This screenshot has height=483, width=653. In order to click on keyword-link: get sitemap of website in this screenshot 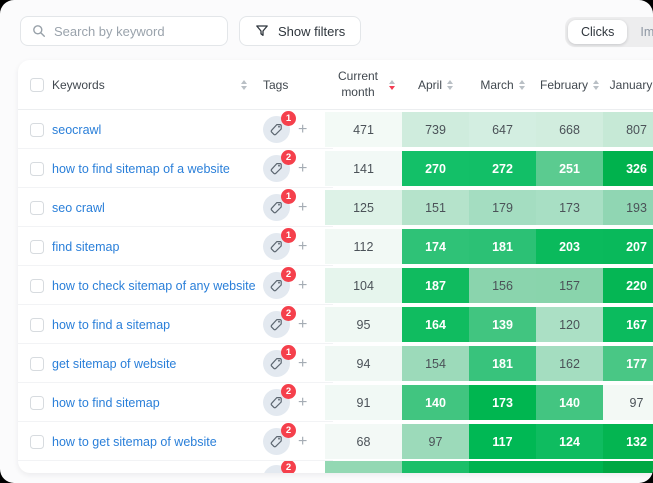, I will do `click(114, 363)`.